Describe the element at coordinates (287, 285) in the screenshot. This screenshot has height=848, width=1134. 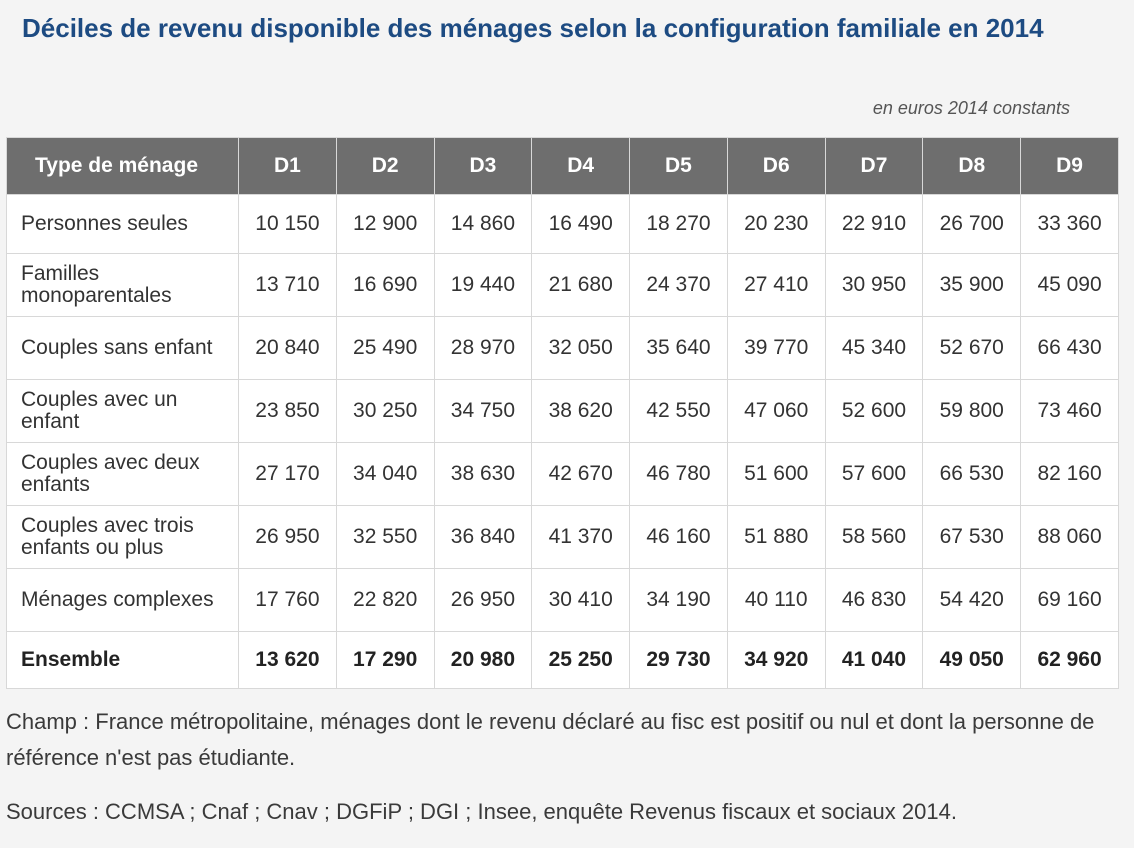
I see `decile-value-cell-d1: 13 710` at that location.